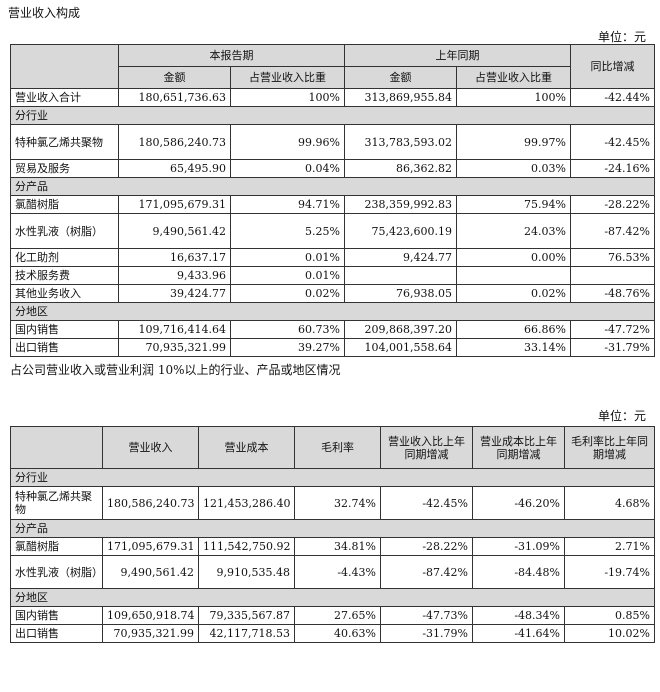 The image size is (660, 692). What do you see at coordinates (513, 293) in the screenshot?
I see `cell: 0.02%` at bounding box center [513, 293].